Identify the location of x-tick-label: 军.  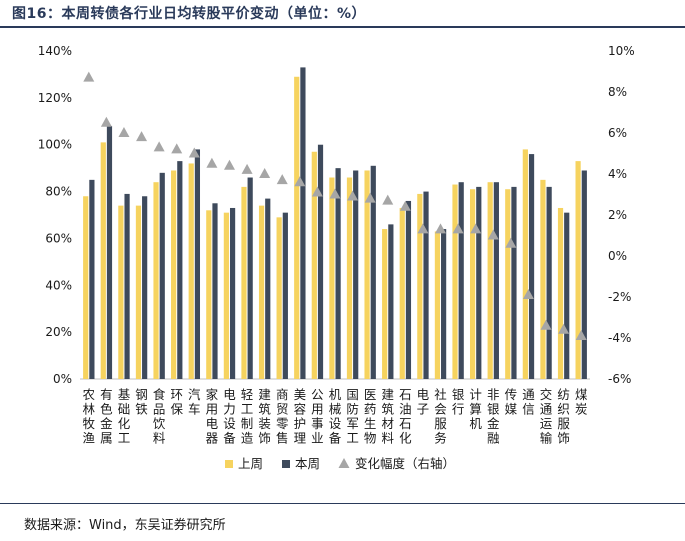
(352, 423).